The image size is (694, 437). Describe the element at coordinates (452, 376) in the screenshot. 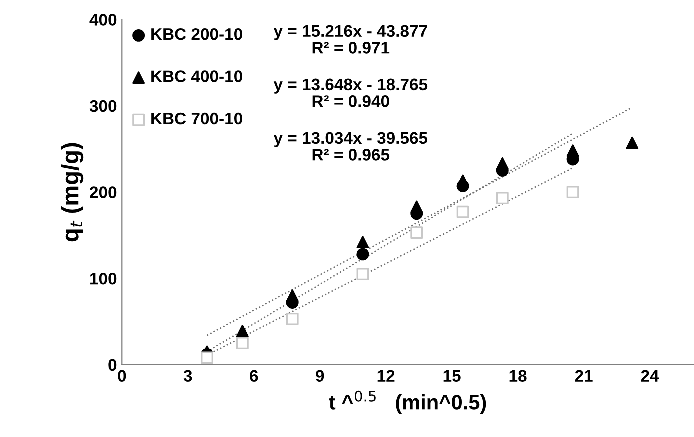

I see `x-tick-label: 15` at that location.